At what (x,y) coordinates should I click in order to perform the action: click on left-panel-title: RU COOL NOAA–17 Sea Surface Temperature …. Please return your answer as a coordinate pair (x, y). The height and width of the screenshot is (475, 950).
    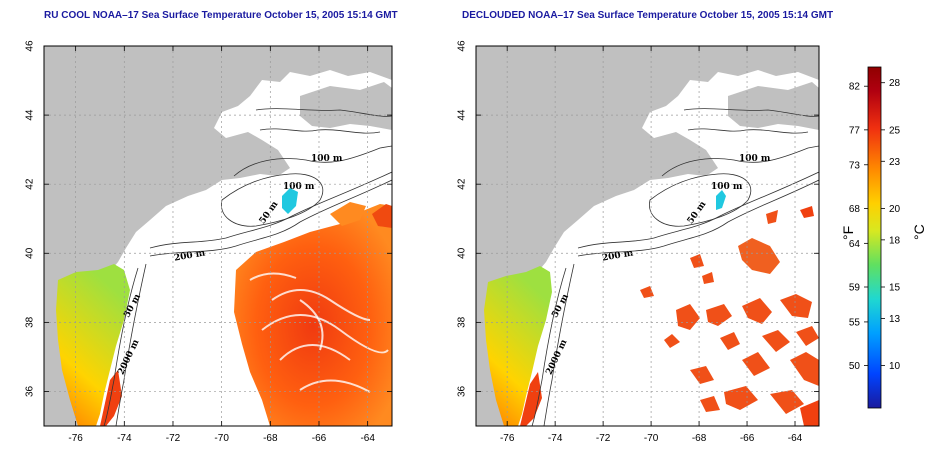
    Looking at the image, I should click on (221, 15).